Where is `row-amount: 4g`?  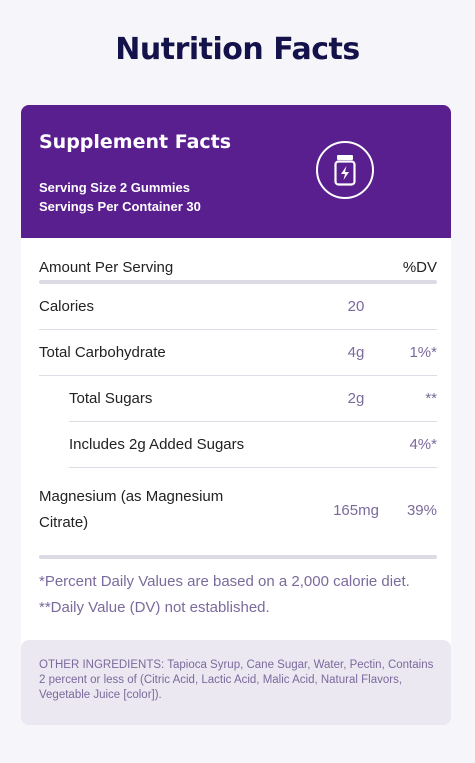
row-amount: 4g is located at coordinates (356, 352).